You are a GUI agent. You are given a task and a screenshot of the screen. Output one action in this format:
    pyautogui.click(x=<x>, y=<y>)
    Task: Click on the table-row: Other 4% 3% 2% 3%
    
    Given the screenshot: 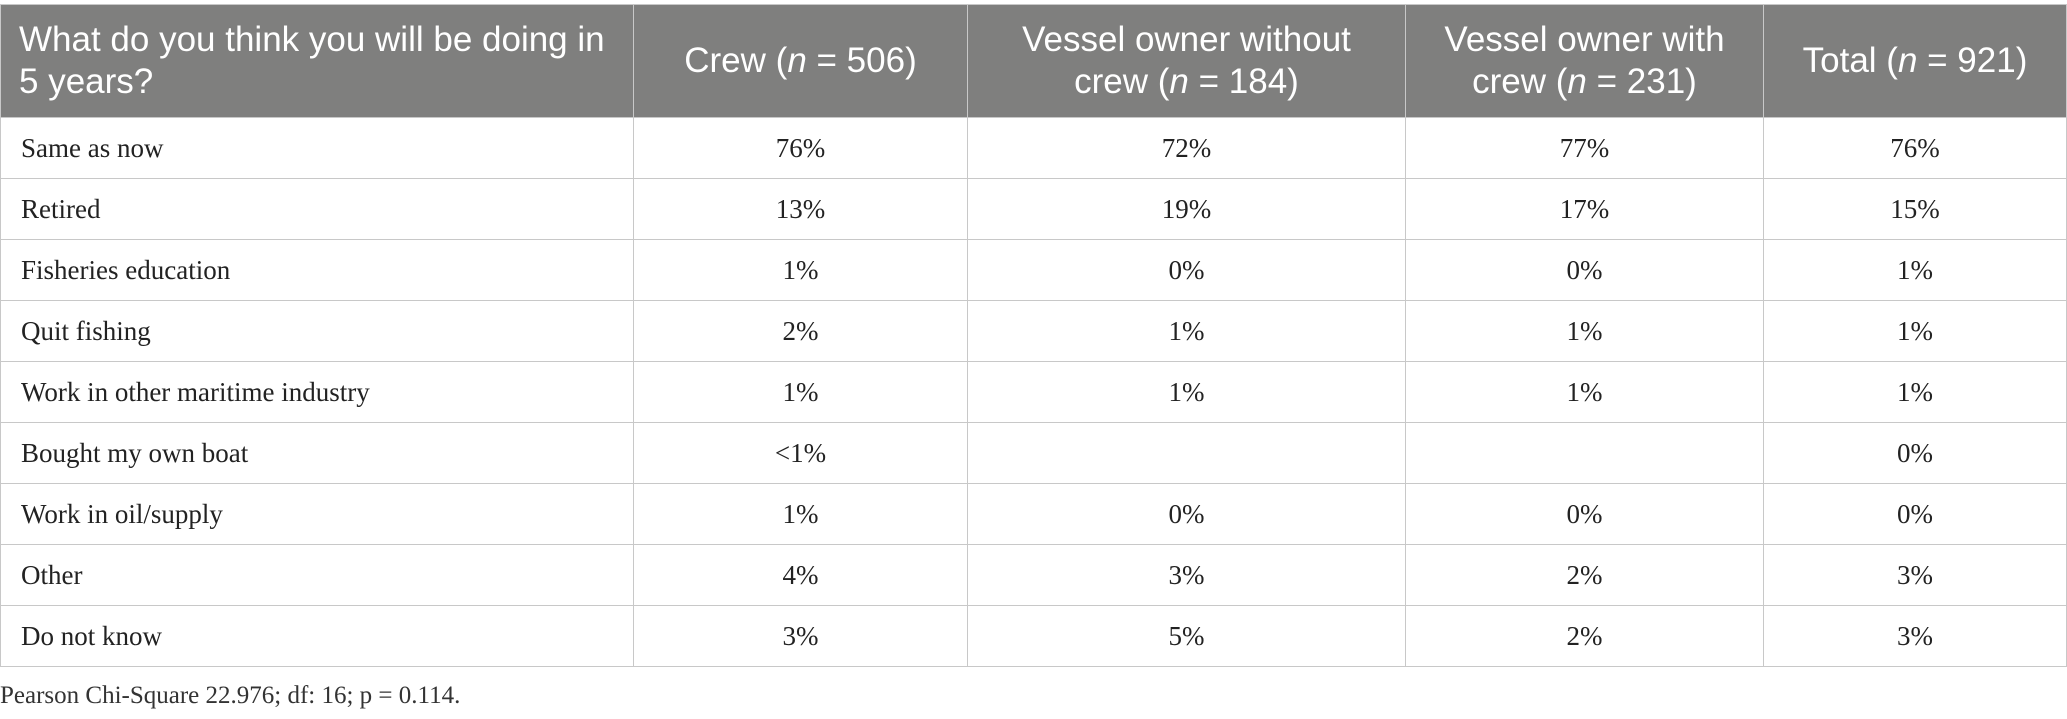 What is the action you would take?
    pyautogui.click(x=1033, y=575)
    